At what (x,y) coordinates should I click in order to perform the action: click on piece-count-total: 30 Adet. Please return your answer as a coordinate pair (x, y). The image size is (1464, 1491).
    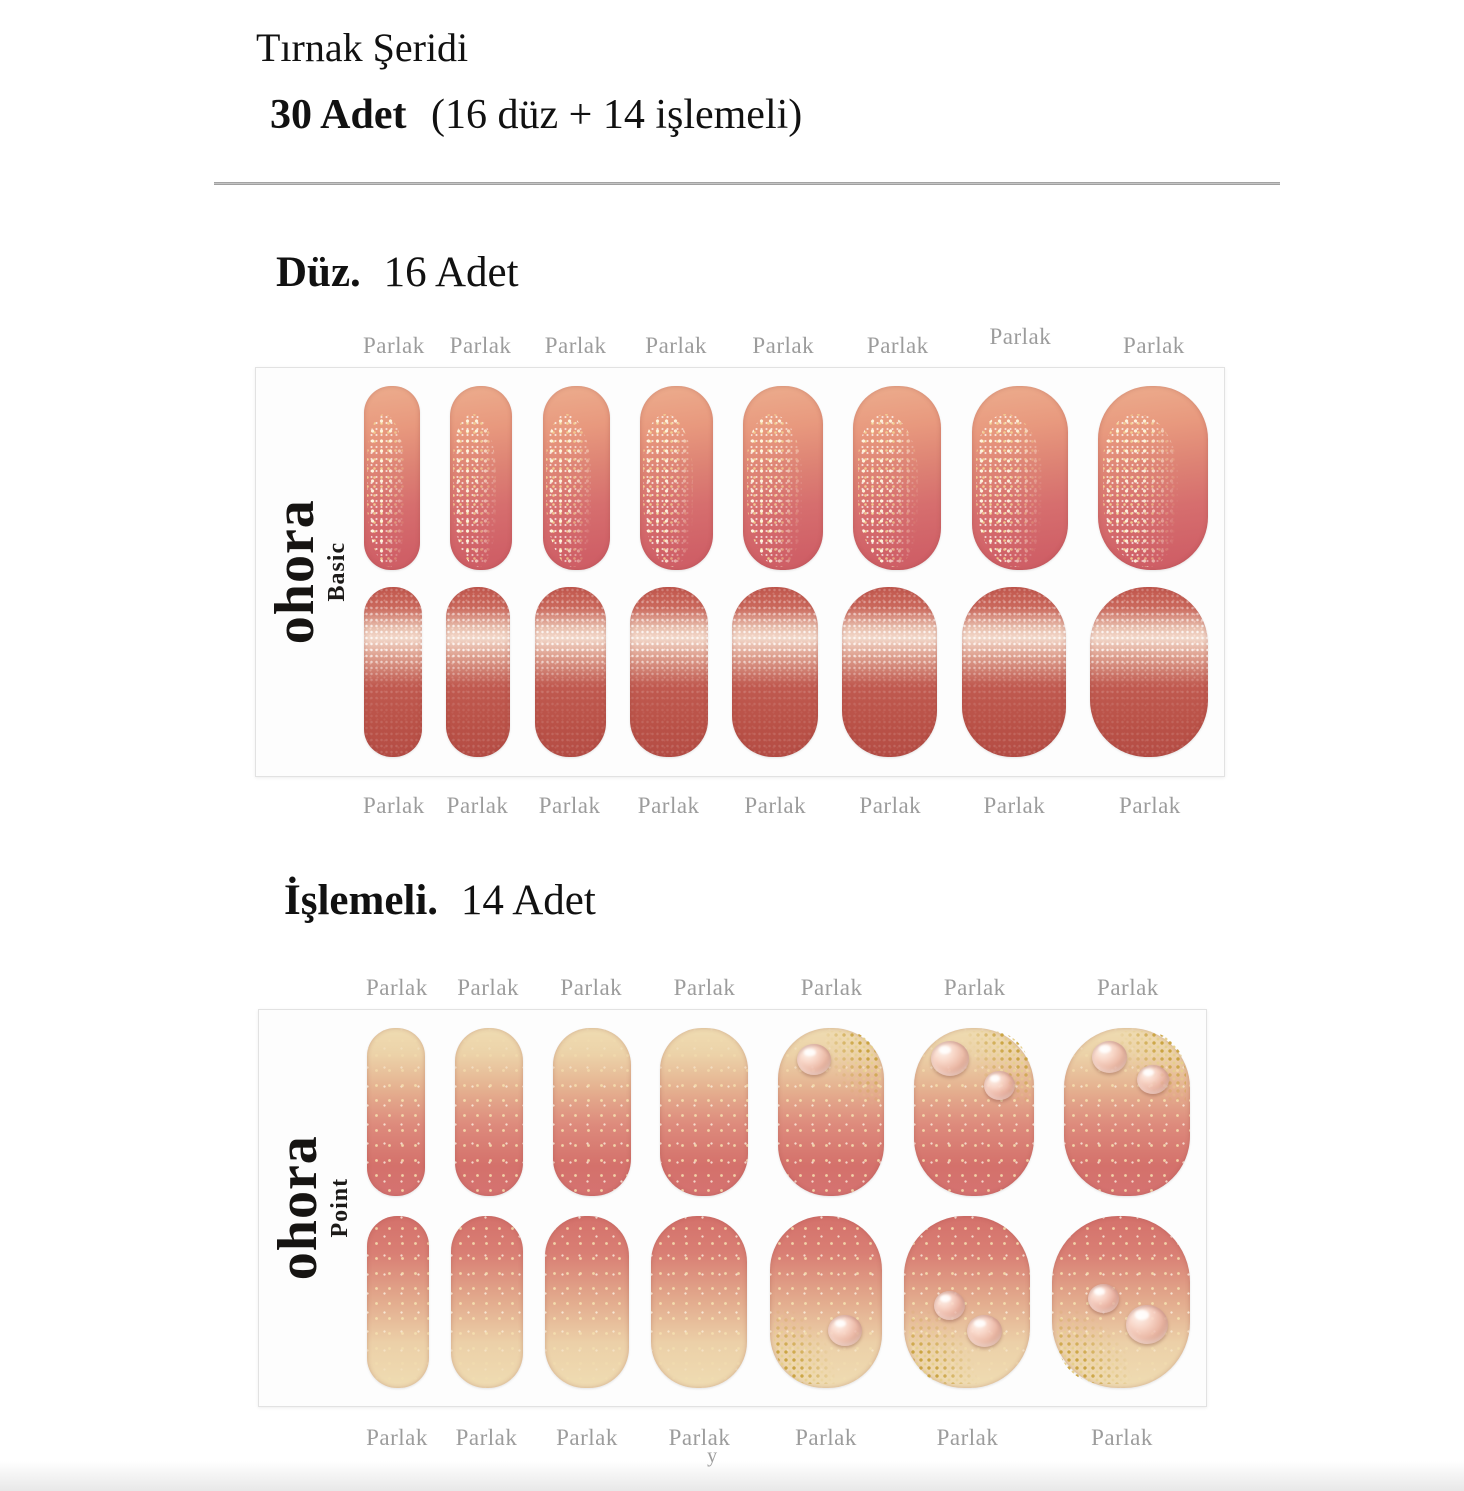
    Looking at the image, I should click on (338, 115).